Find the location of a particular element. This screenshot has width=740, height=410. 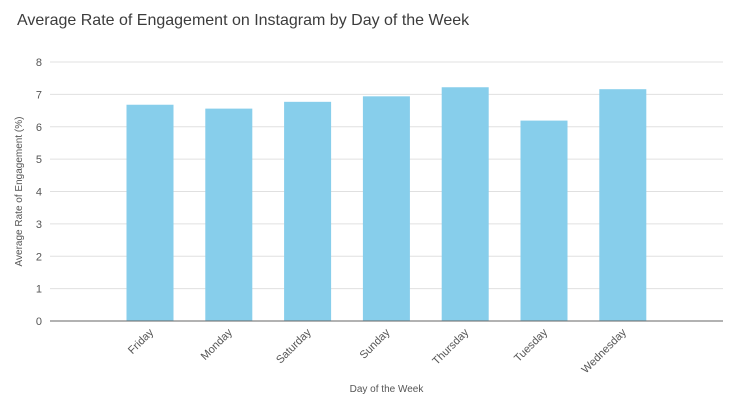

x-tick-label: Monday is located at coordinates (217, 344).